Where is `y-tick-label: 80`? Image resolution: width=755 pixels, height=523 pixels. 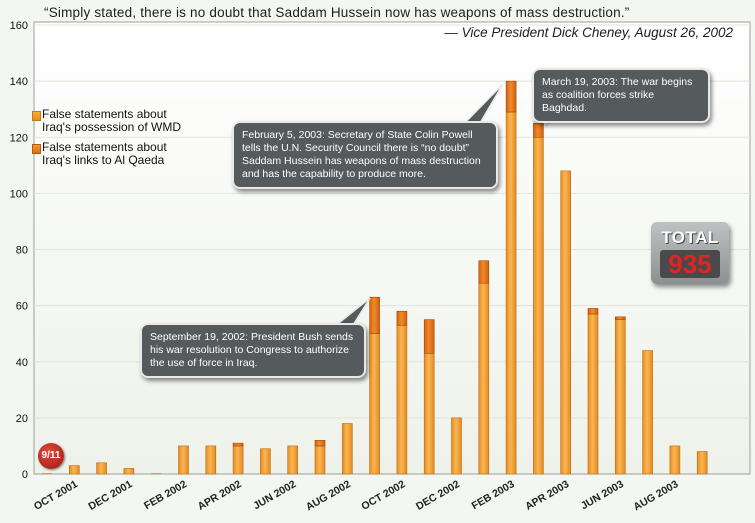 y-tick-label: 80 is located at coordinates (22, 251).